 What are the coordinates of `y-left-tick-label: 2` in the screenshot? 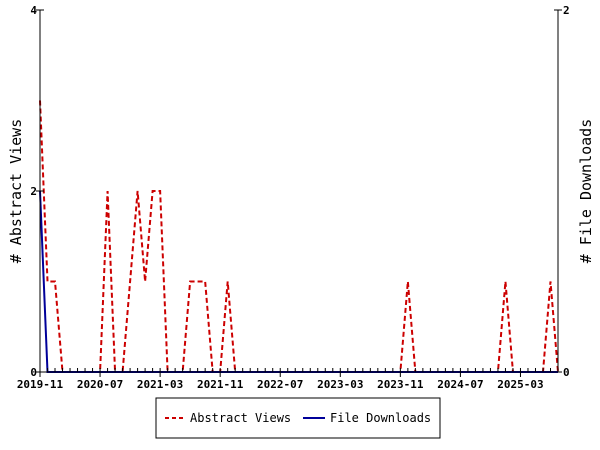 It's located at (33, 191).